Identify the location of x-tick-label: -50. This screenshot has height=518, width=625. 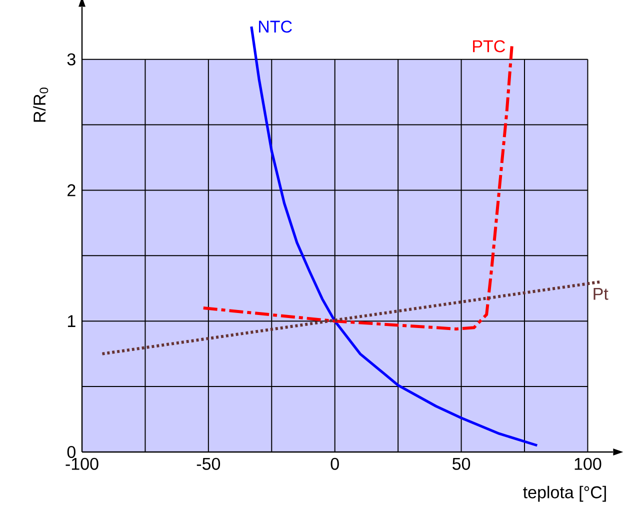
(208, 464).